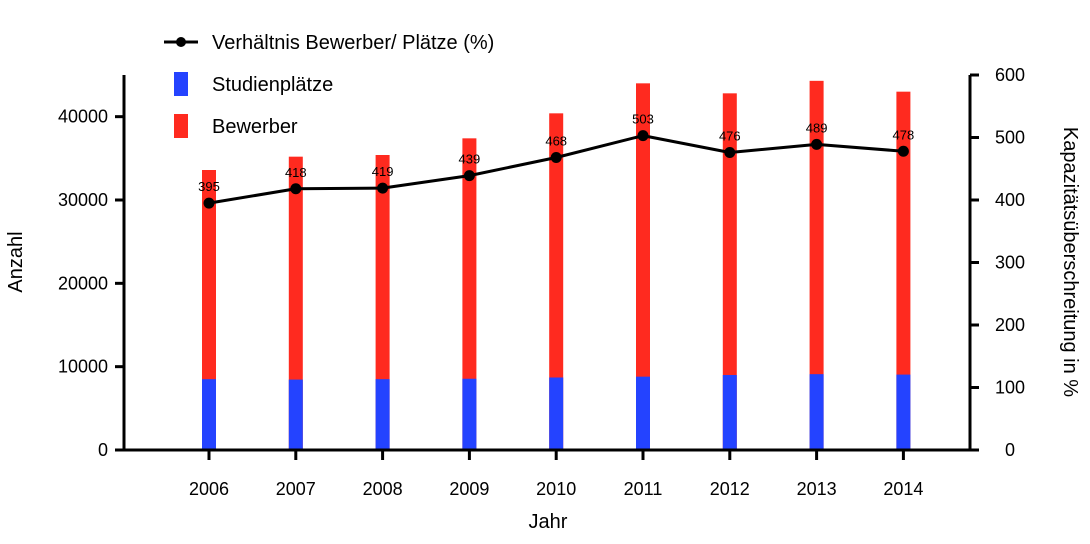 Image resolution: width=1090 pixels, height=544 pixels. I want to click on bar-bewerber-2012, so click(729, 271).